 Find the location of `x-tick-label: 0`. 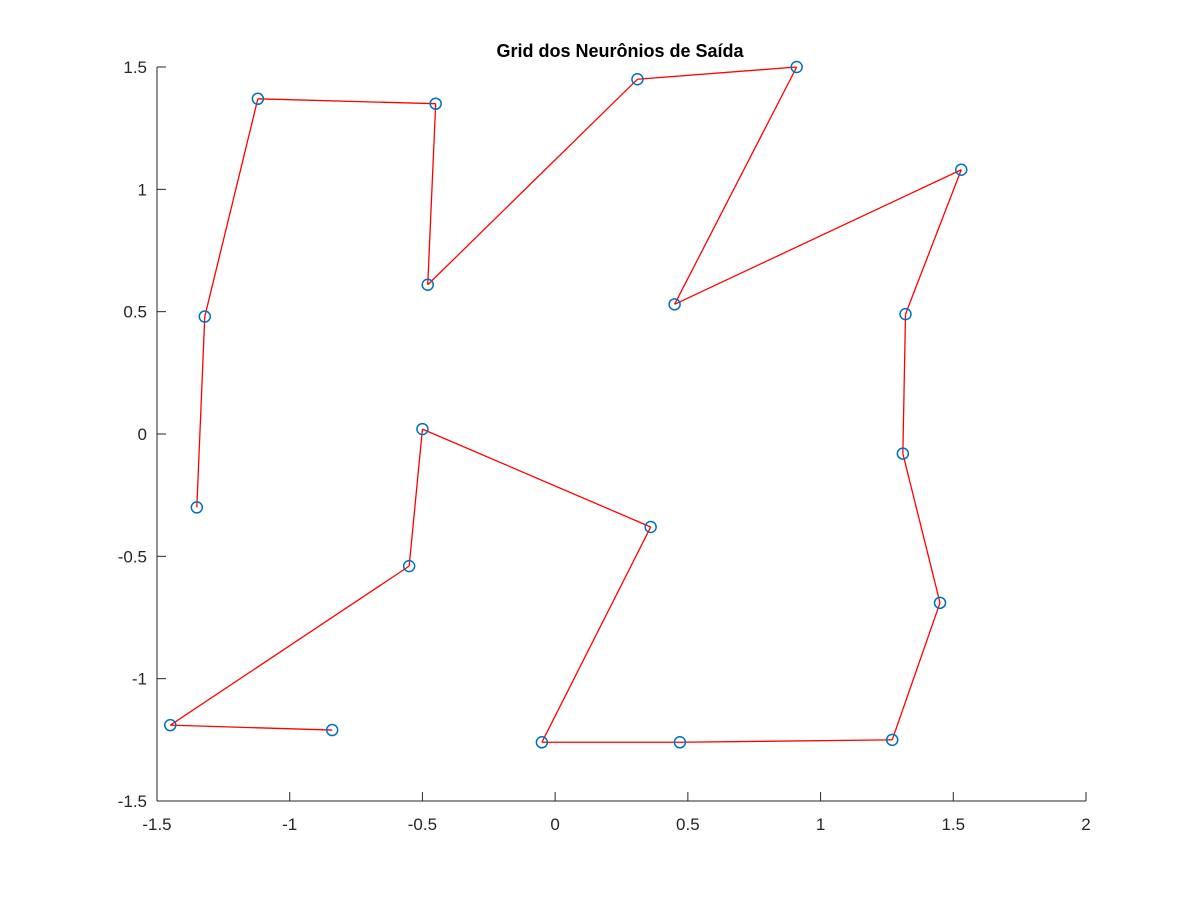

x-tick-label: 0 is located at coordinates (554, 824).